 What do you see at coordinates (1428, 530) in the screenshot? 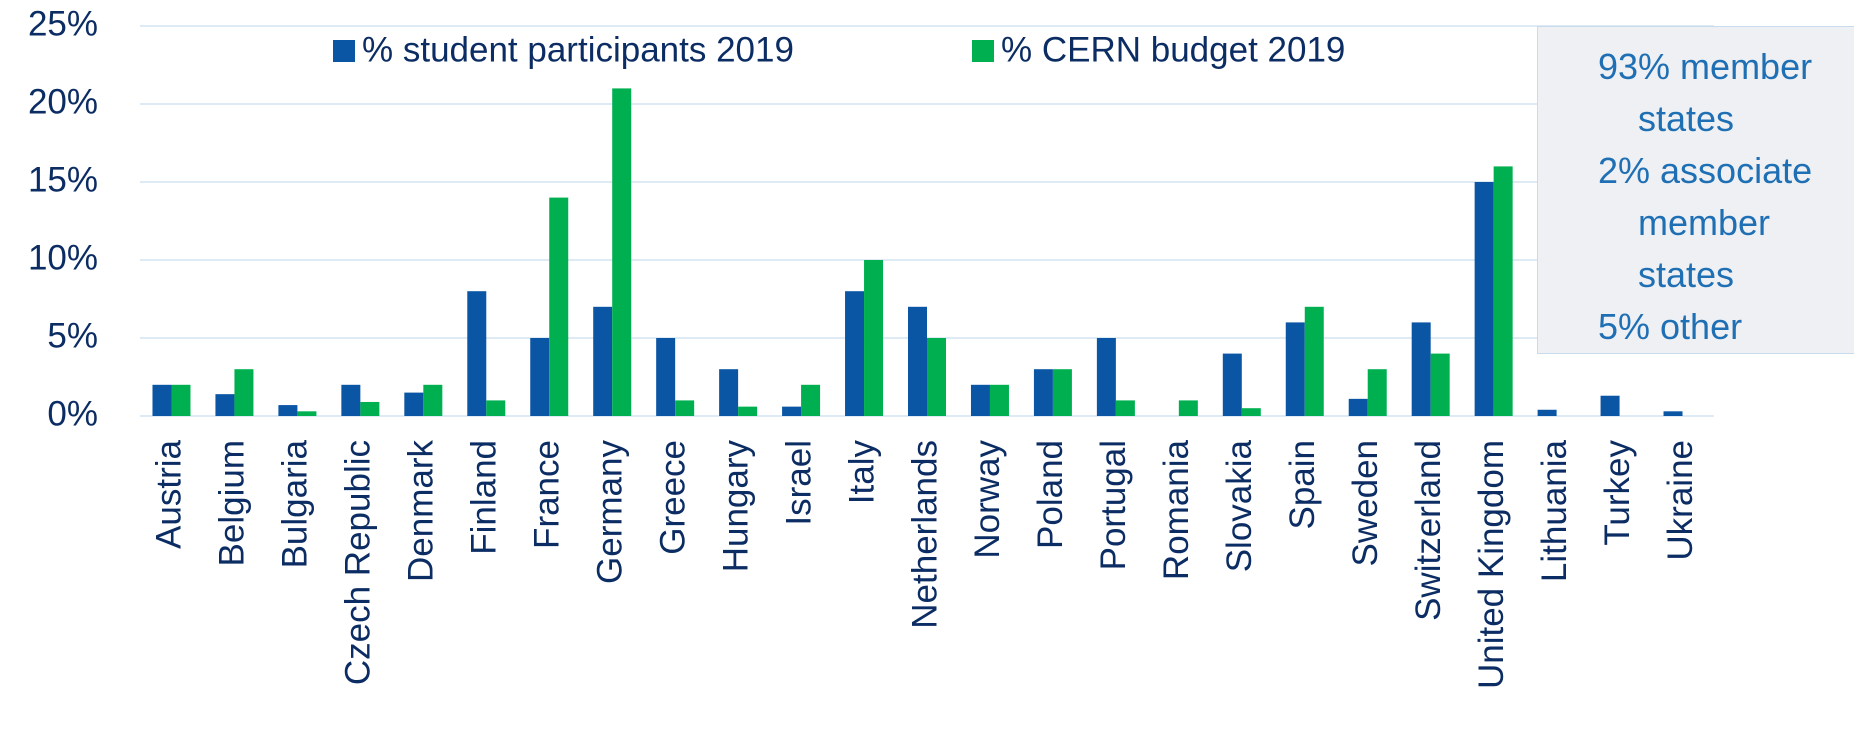
I see `x-tick-label: Switzerland` at bounding box center [1428, 530].